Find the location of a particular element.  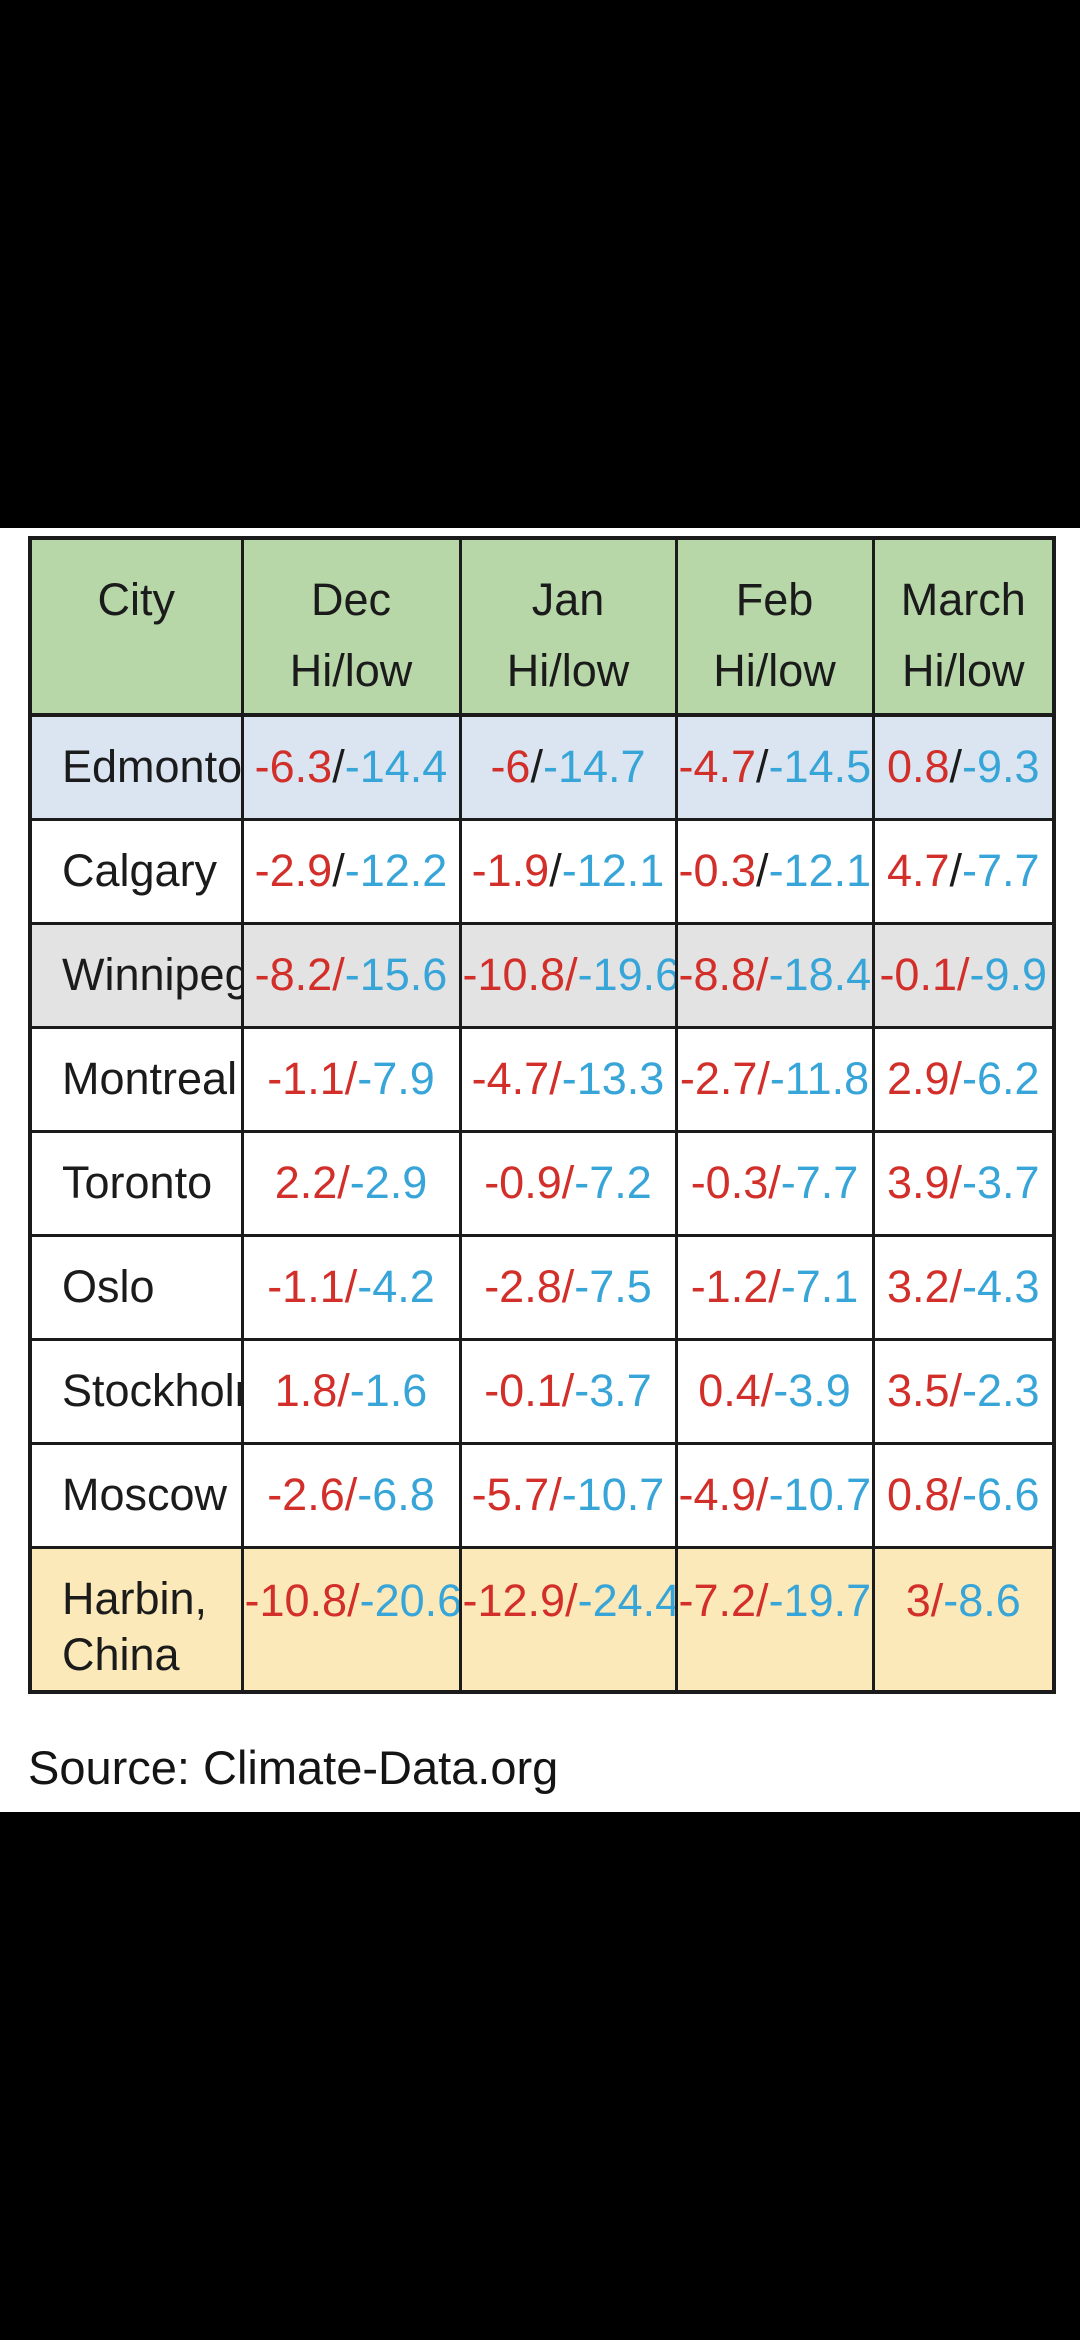

low-value: -6.6 is located at coordinates (1001, 1494).